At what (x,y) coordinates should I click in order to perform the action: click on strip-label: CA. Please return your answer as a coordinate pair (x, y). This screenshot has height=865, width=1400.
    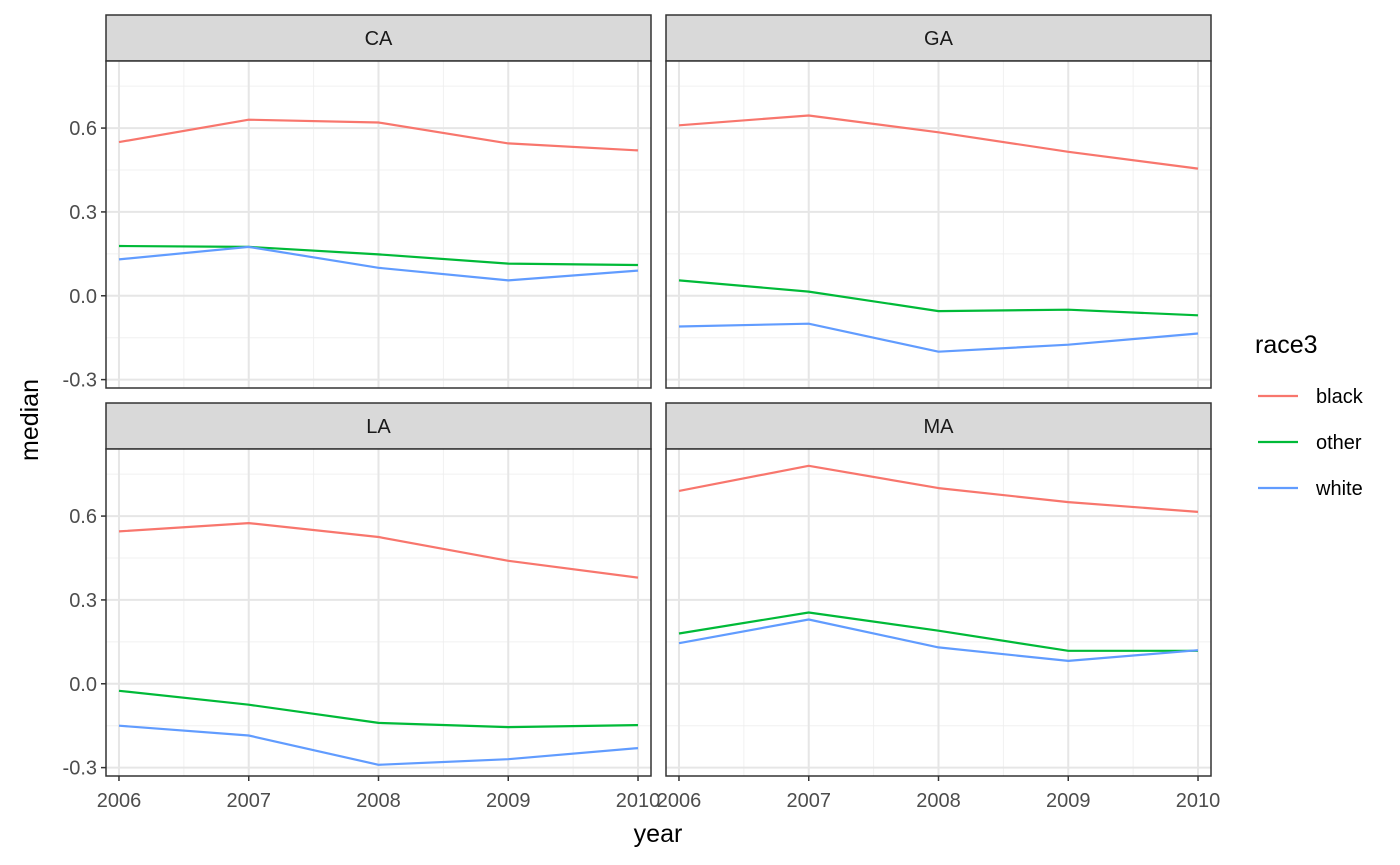
    Looking at the image, I should click on (379, 39).